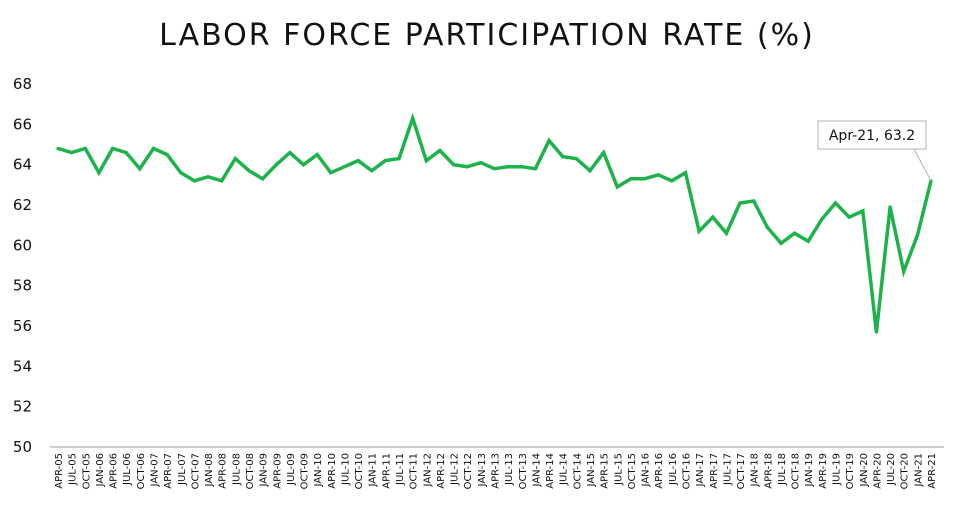 The height and width of the screenshot is (525, 974). What do you see at coordinates (618, 469) in the screenshot?
I see `x-tick-label: JUL-15` at bounding box center [618, 469].